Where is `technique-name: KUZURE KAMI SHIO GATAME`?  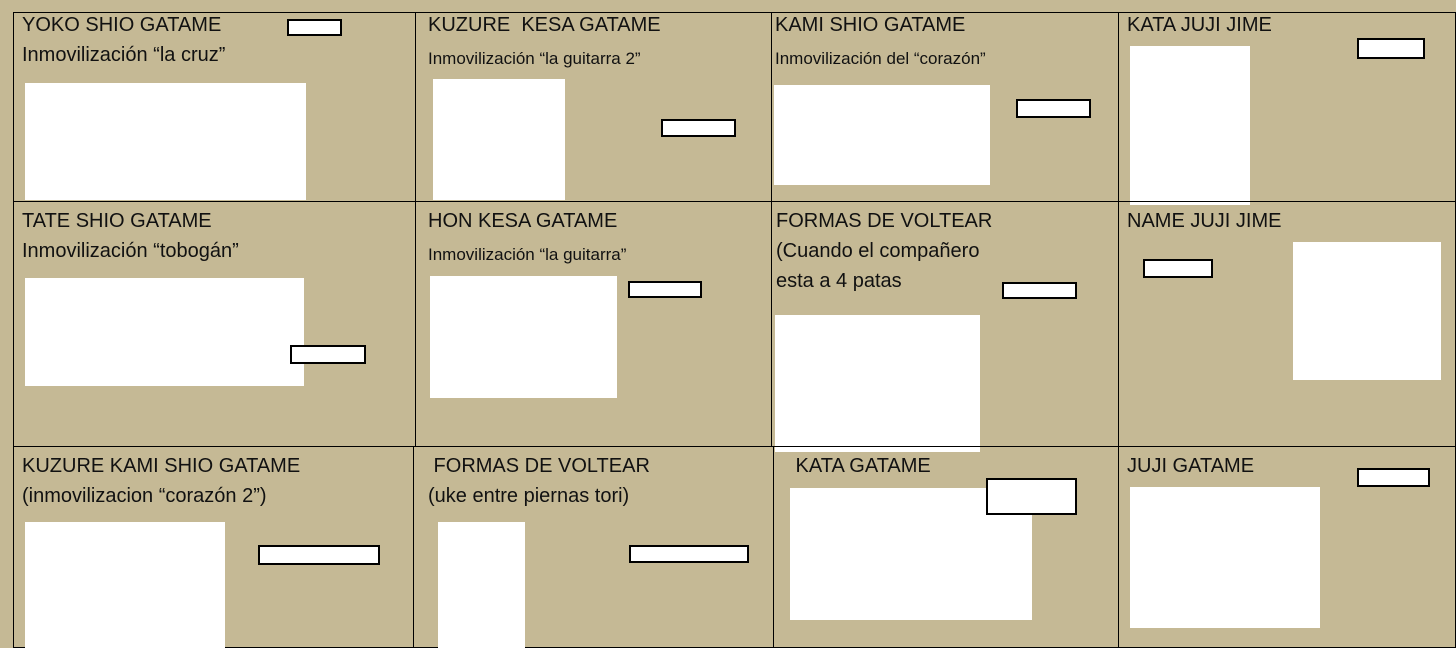 technique-name: KUZURE KAMI SHIO GATAME is located at coordinates (161, 466).